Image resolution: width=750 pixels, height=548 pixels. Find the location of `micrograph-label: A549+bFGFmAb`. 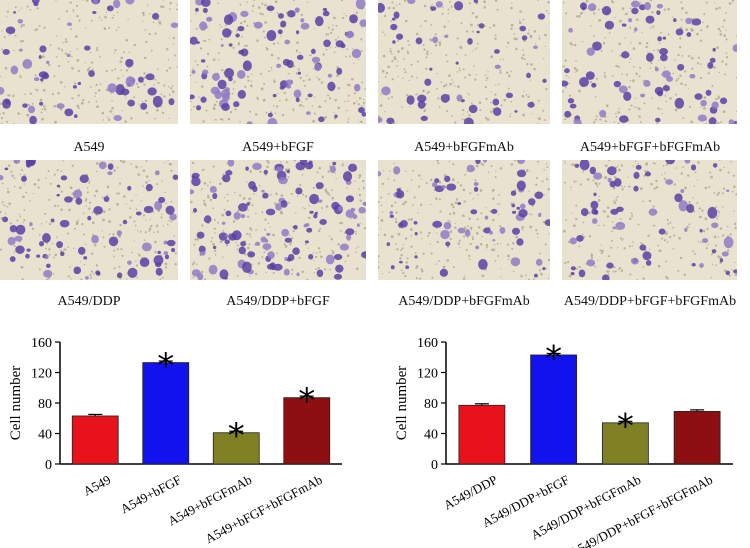

micrograph-label: A549+bFGFmAb is located at coordinates (464, 147).